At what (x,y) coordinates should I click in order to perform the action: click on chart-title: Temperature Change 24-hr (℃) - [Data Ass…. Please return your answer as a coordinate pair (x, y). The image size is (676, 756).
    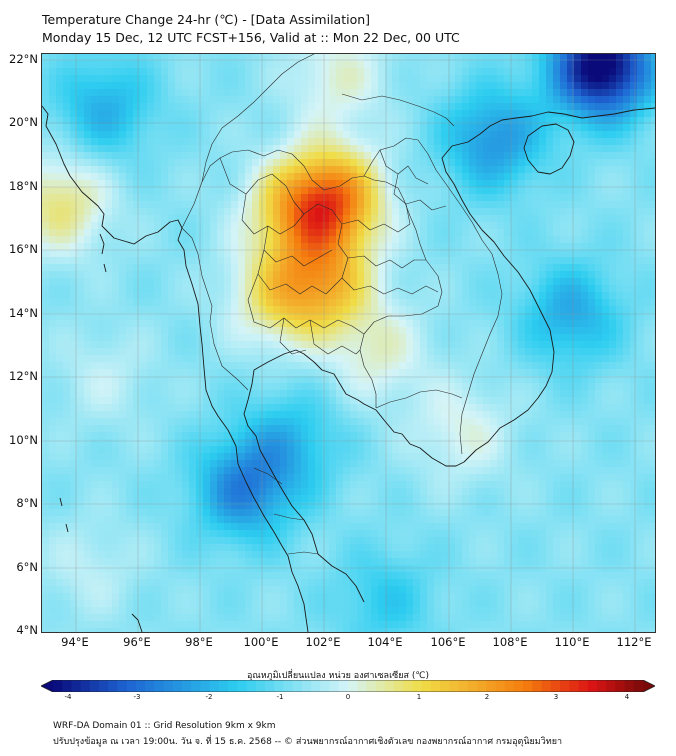
    Looking at the image, I should click on (206, 19).